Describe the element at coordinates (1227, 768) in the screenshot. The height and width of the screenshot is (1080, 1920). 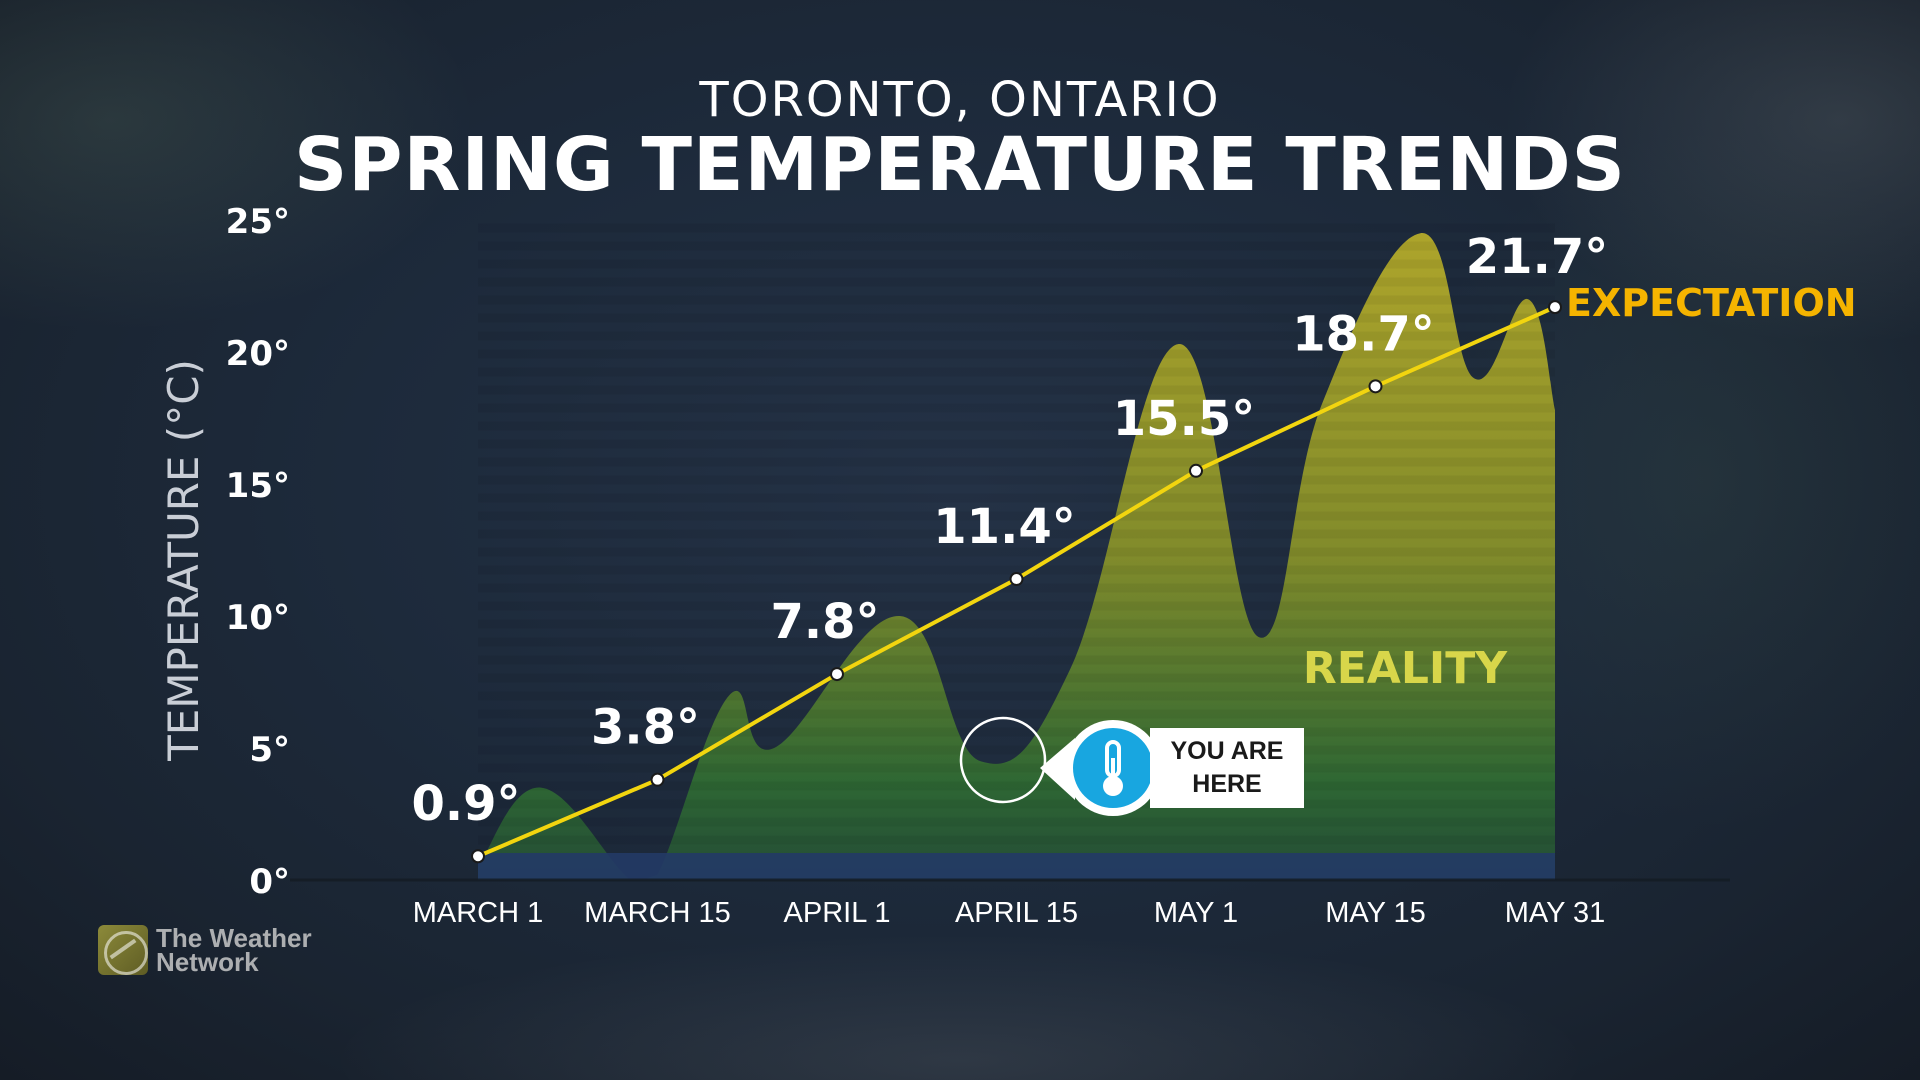
I see `you-are-here-label: YOU ARE HERE` at that location.